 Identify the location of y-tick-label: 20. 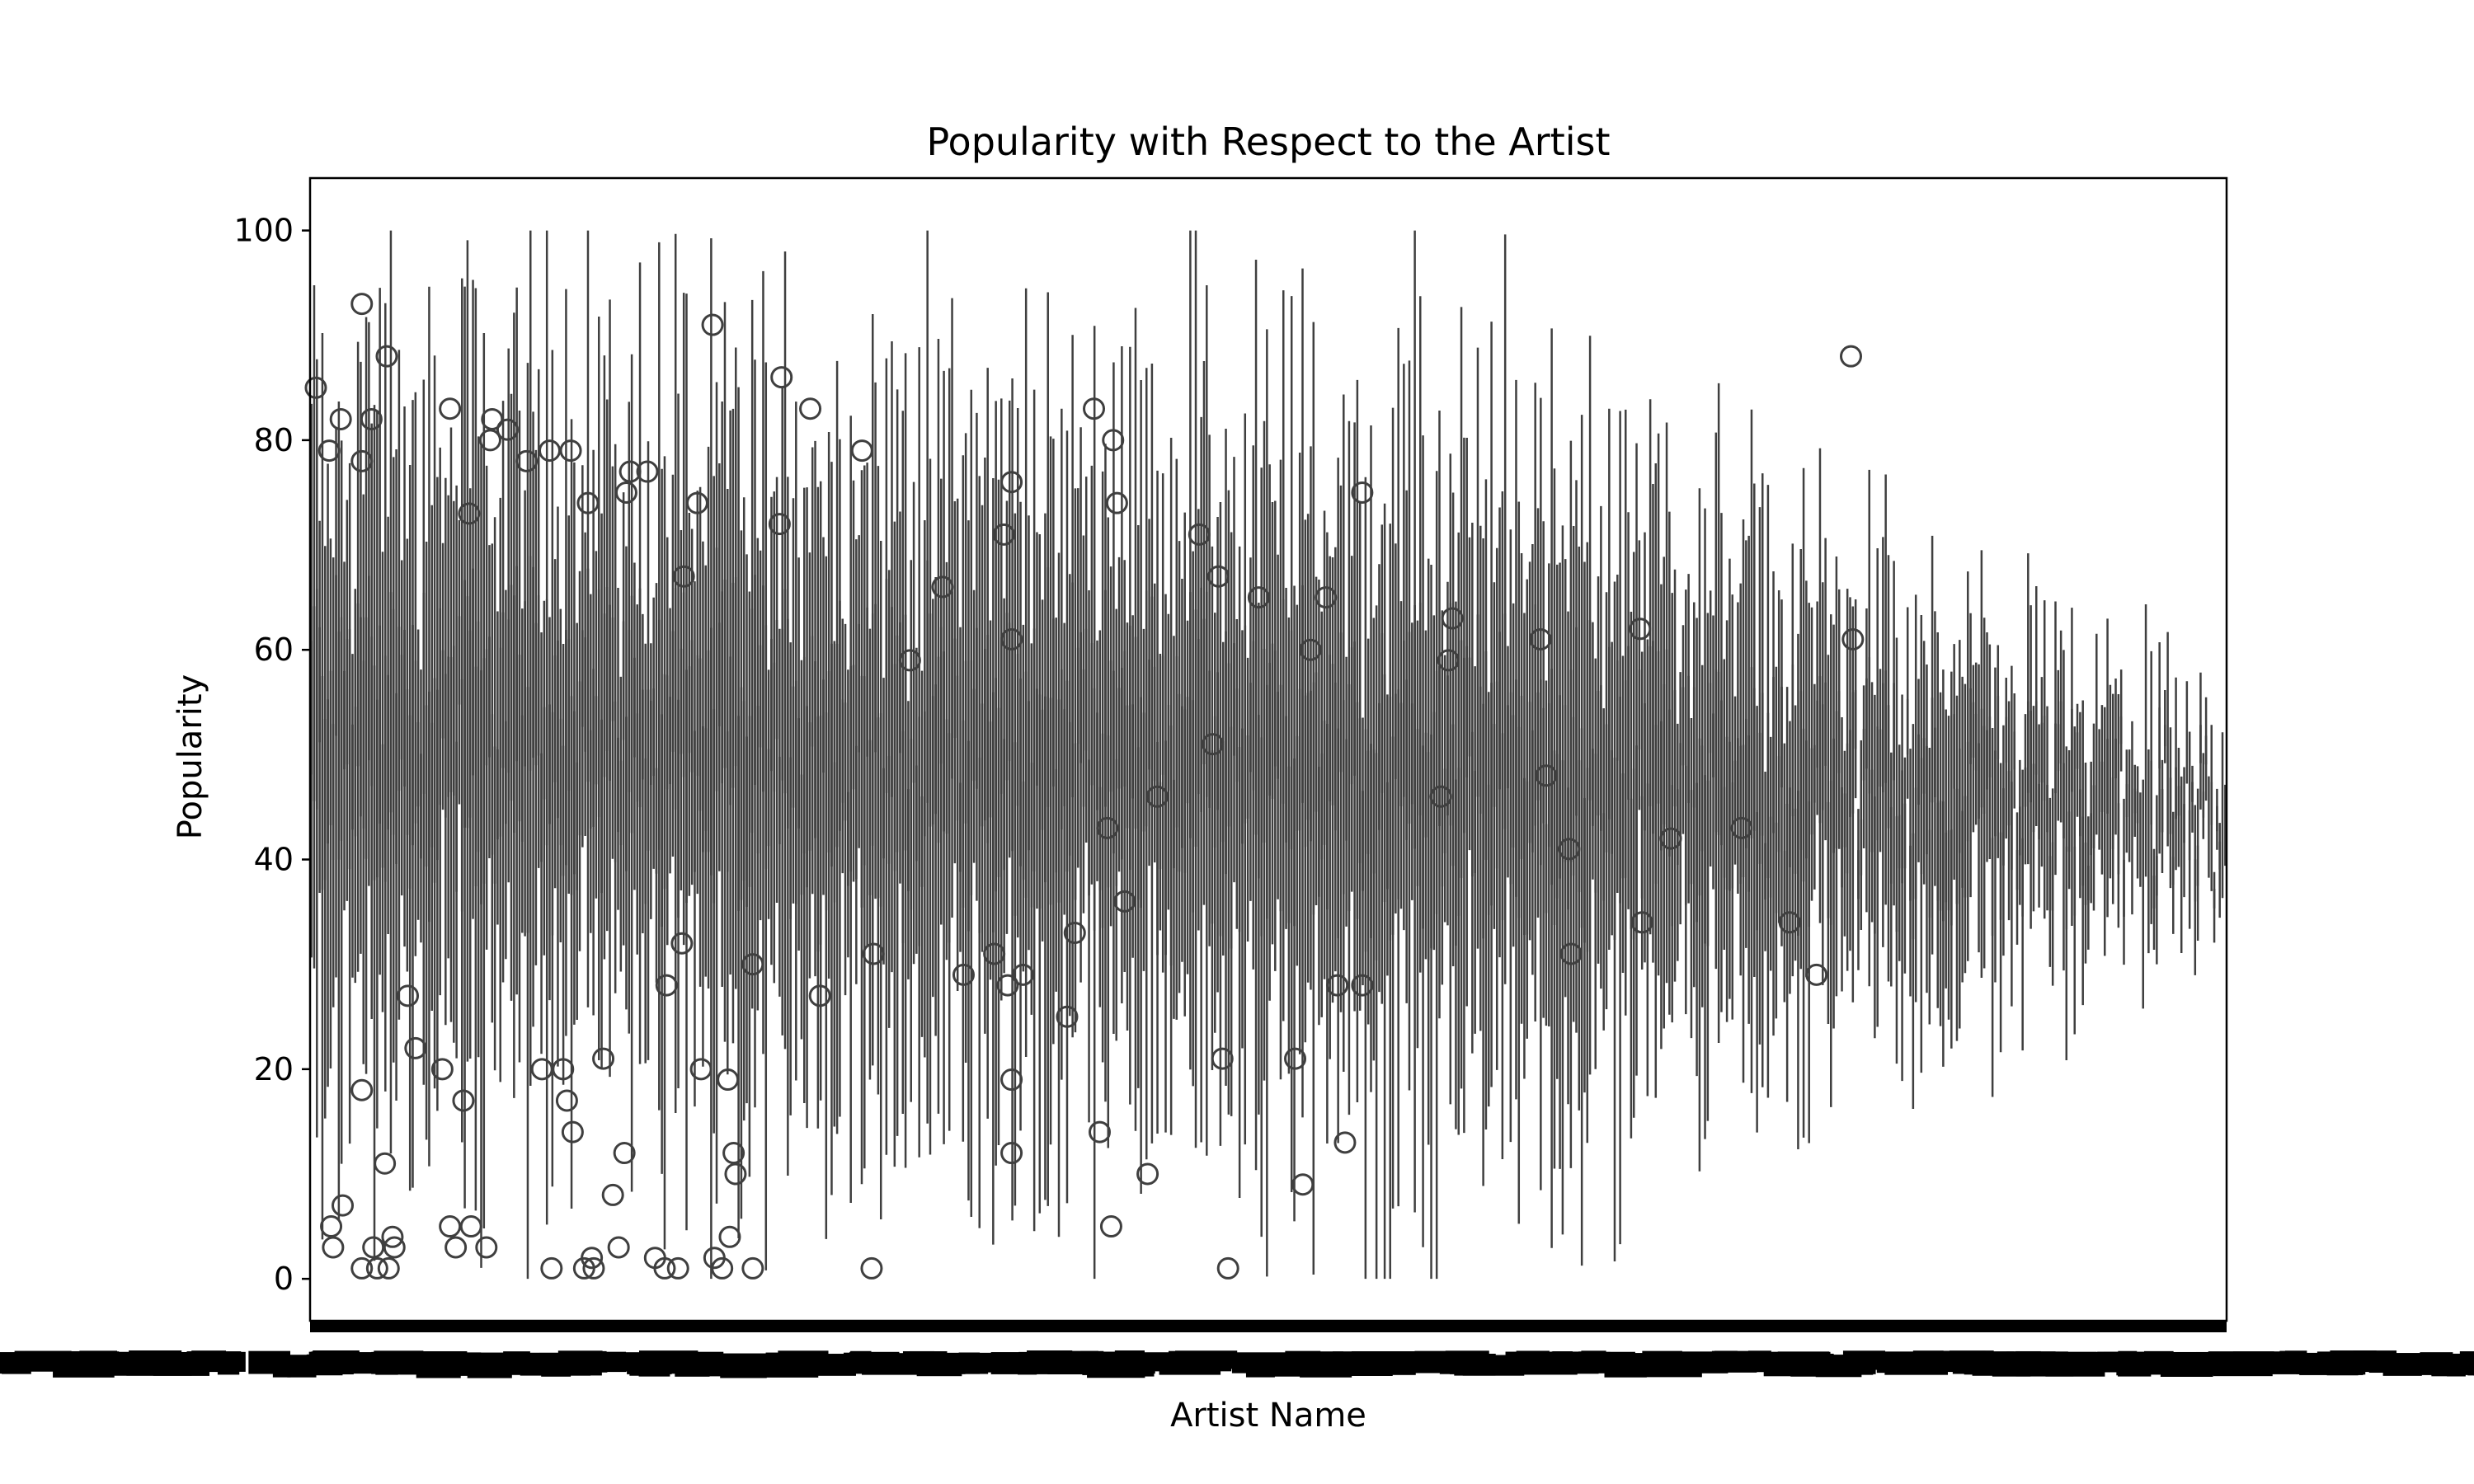
(274, 1069).